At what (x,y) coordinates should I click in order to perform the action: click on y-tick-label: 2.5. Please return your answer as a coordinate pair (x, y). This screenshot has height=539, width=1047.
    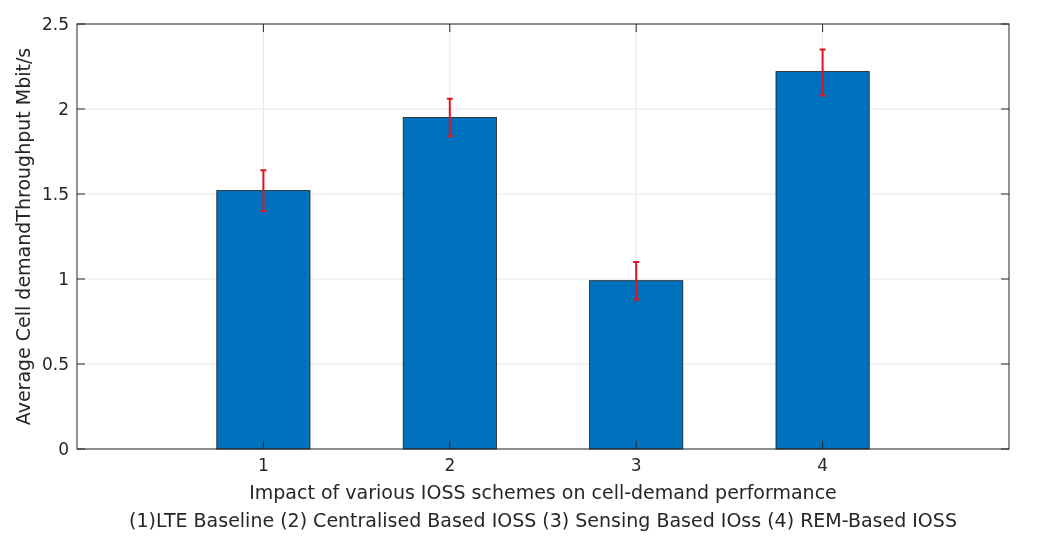
    Looking at the image, I should click on (55, 23).